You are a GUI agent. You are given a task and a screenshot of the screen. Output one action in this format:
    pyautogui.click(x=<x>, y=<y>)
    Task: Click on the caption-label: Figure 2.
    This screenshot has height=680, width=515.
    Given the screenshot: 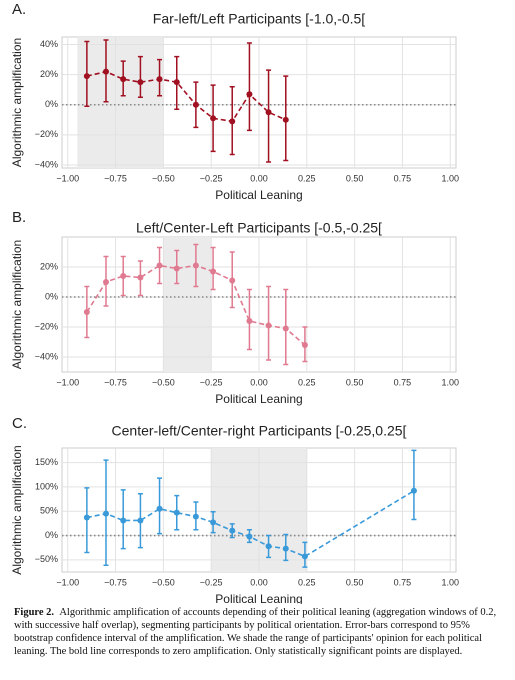 What is the action you would take?
    pyautogui.click(x=34, y=612)
    